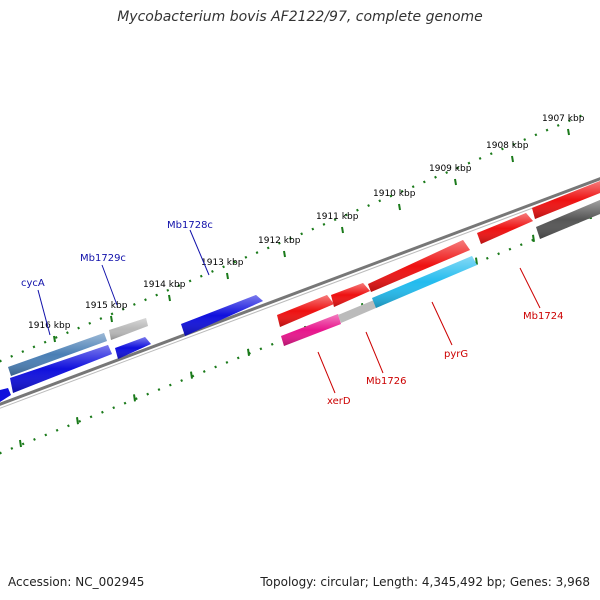 Image resolution: width=600 pixels, height=600 pixels. What do you see at coordinates (106, 306) in the screenshot?
I see `scale-tick-label: 1915 kbp` at bounding box center [106, 306].